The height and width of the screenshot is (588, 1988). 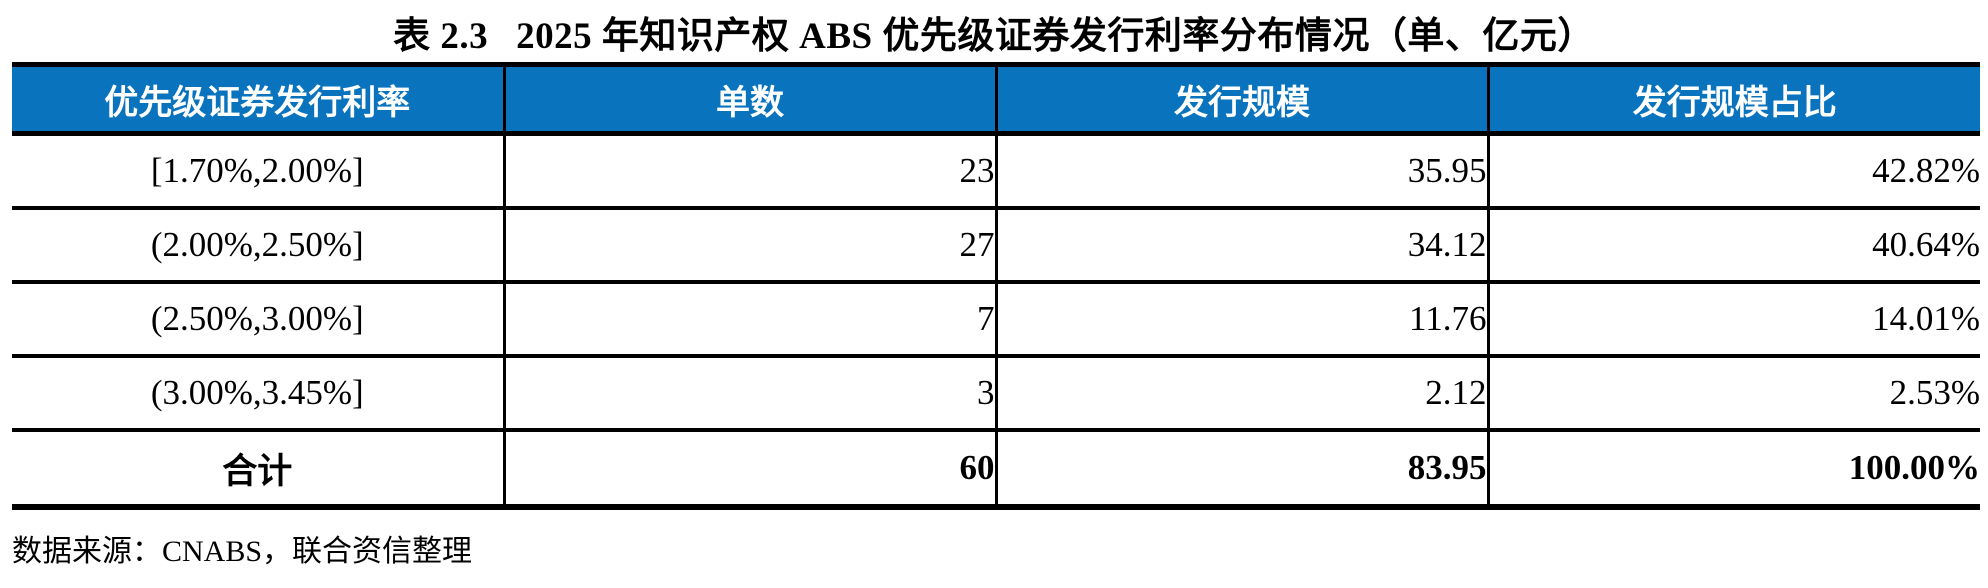 I want to click on cell-rate-range: (2.00%,2.50%], so click(x=258, y=246).